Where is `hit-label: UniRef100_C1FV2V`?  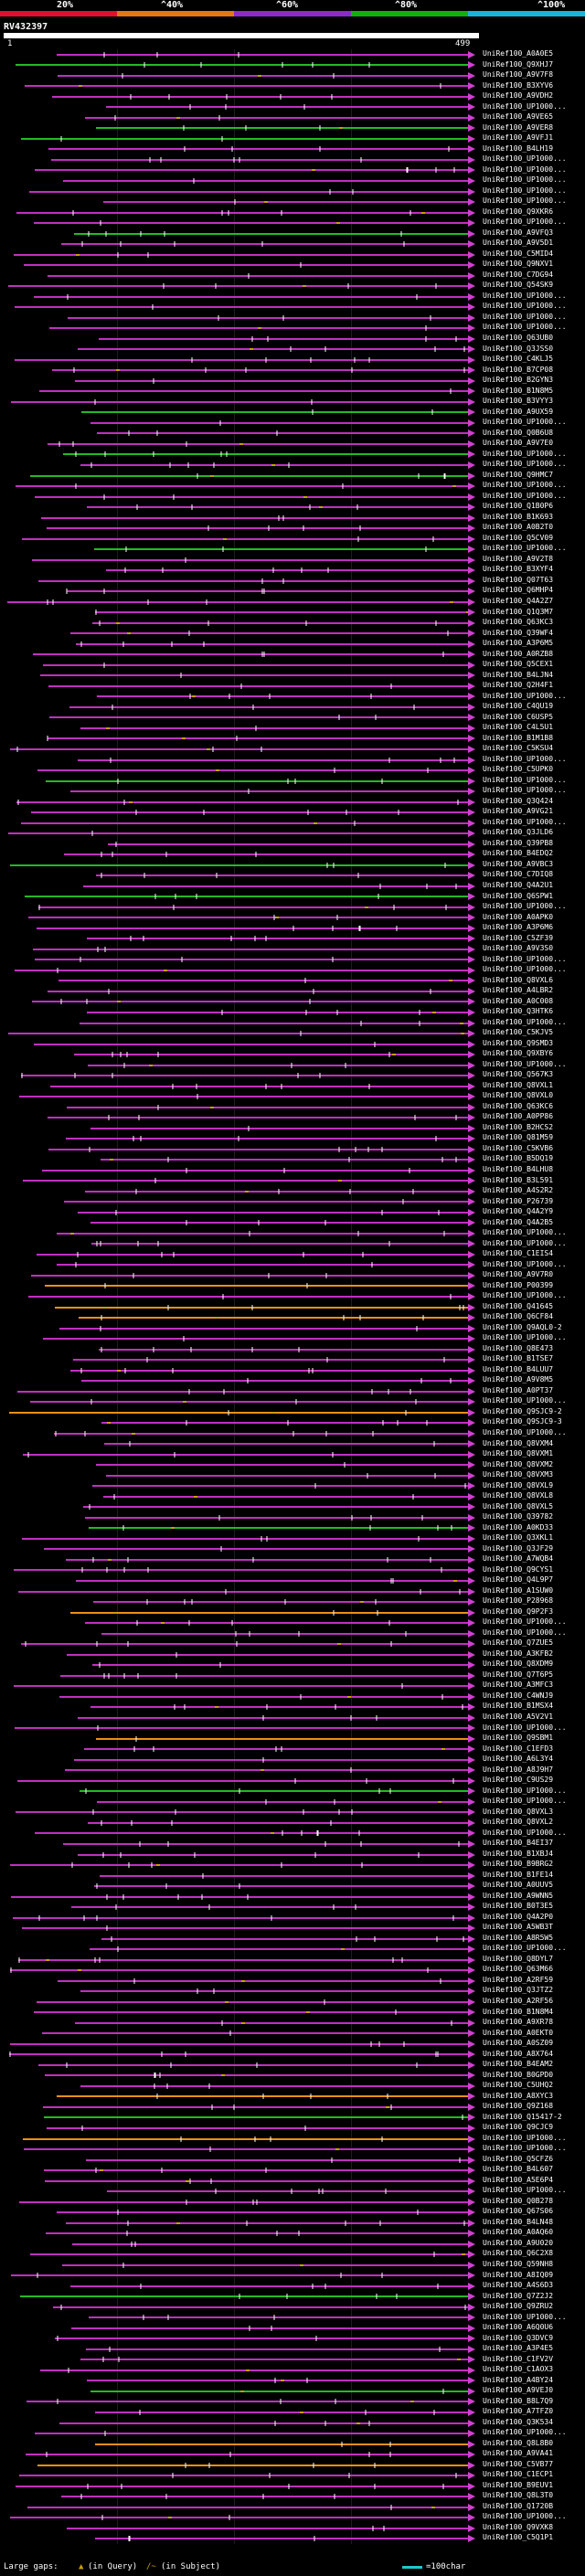 hit-label: UniRef100_C1FV2V is located at coordinates (518, 2359).